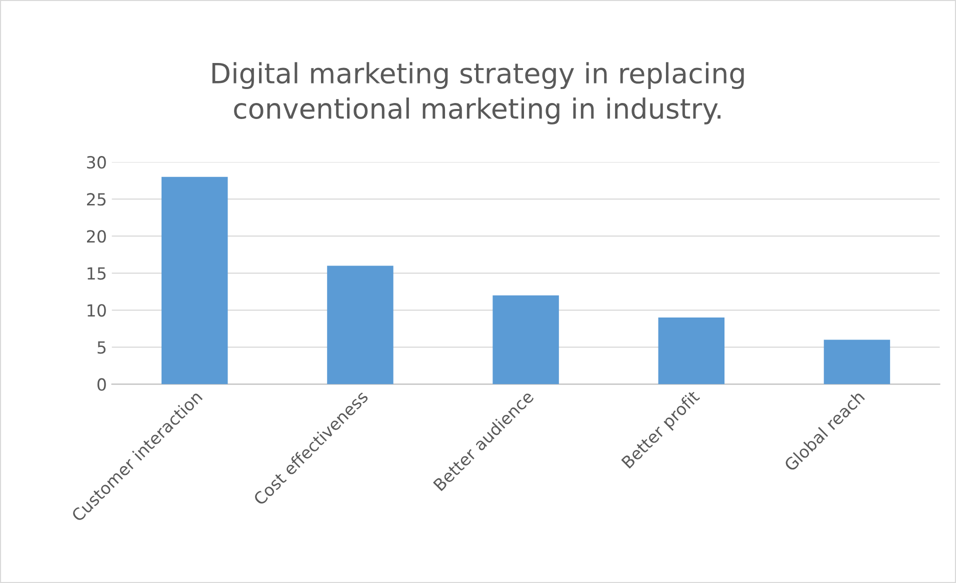  I want to click on chart-title: Digital marketing strategy in replacing conventional marketing in industry., so click(478, 93).